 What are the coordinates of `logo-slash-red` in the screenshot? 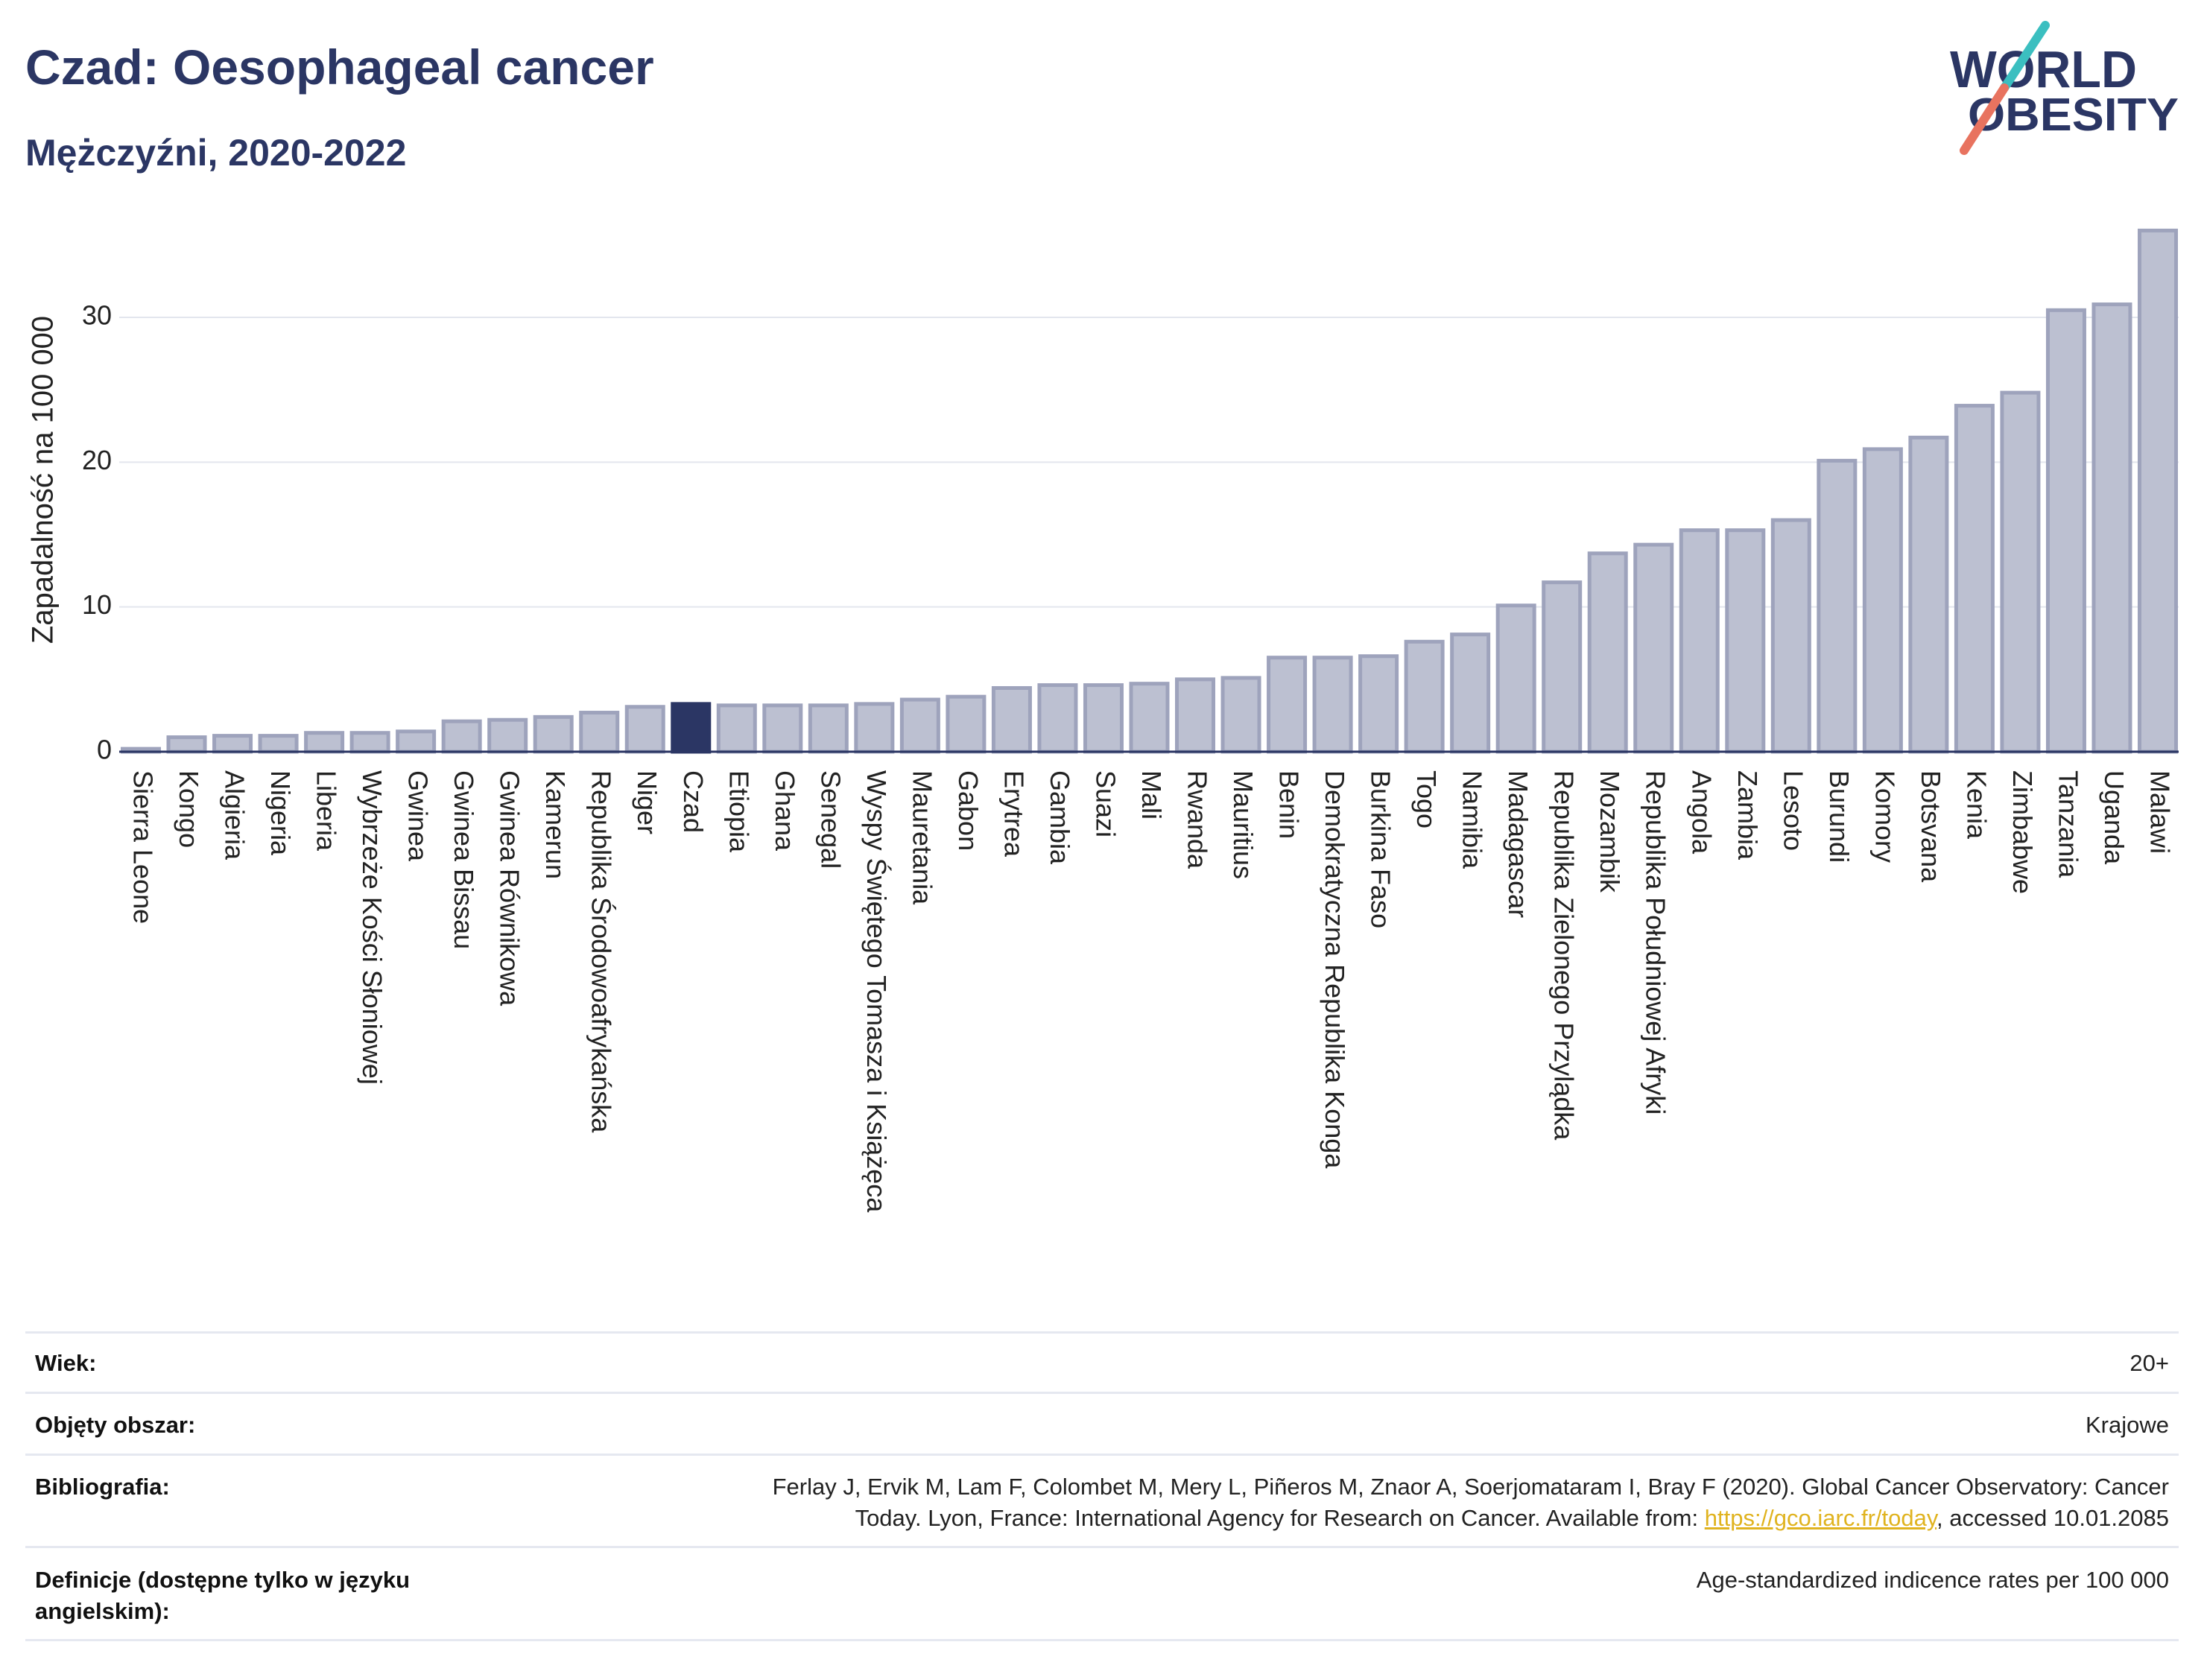 It's located at (1984, 119).